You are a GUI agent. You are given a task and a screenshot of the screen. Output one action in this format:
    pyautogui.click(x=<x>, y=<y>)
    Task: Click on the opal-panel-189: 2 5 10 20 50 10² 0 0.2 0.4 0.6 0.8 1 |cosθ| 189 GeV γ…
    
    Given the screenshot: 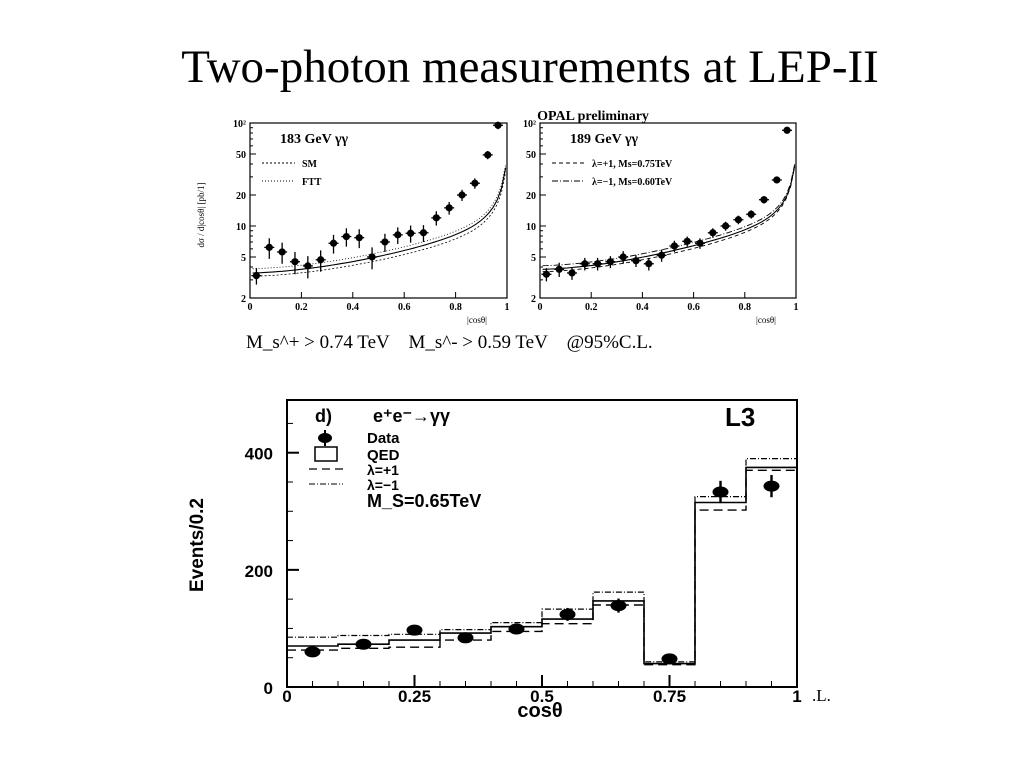 What is the action you would take?
    pyautogui.click(x=661, y=222)
    